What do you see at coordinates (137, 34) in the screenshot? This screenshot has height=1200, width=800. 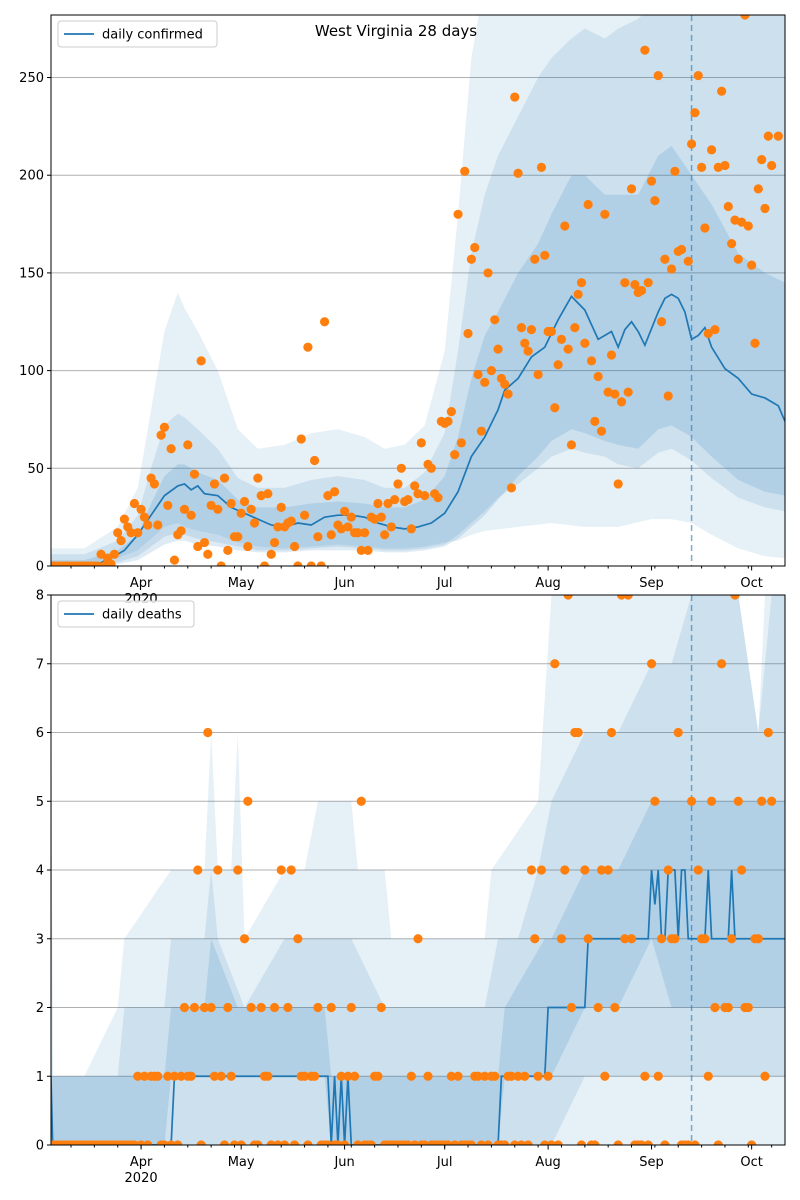 I see `legend-box` at bounding box center [137, 34].